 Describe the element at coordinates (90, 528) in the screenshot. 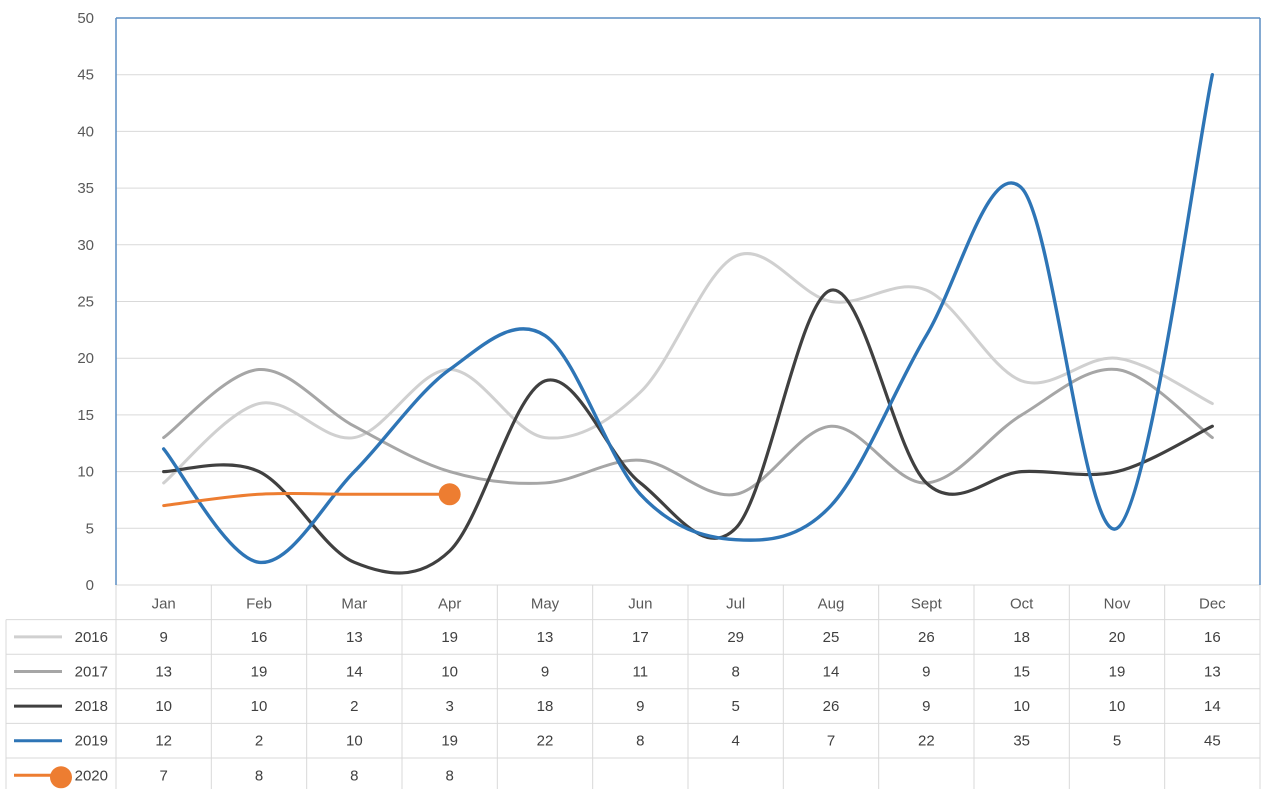

I see `y-tick-label: 5` at that location.